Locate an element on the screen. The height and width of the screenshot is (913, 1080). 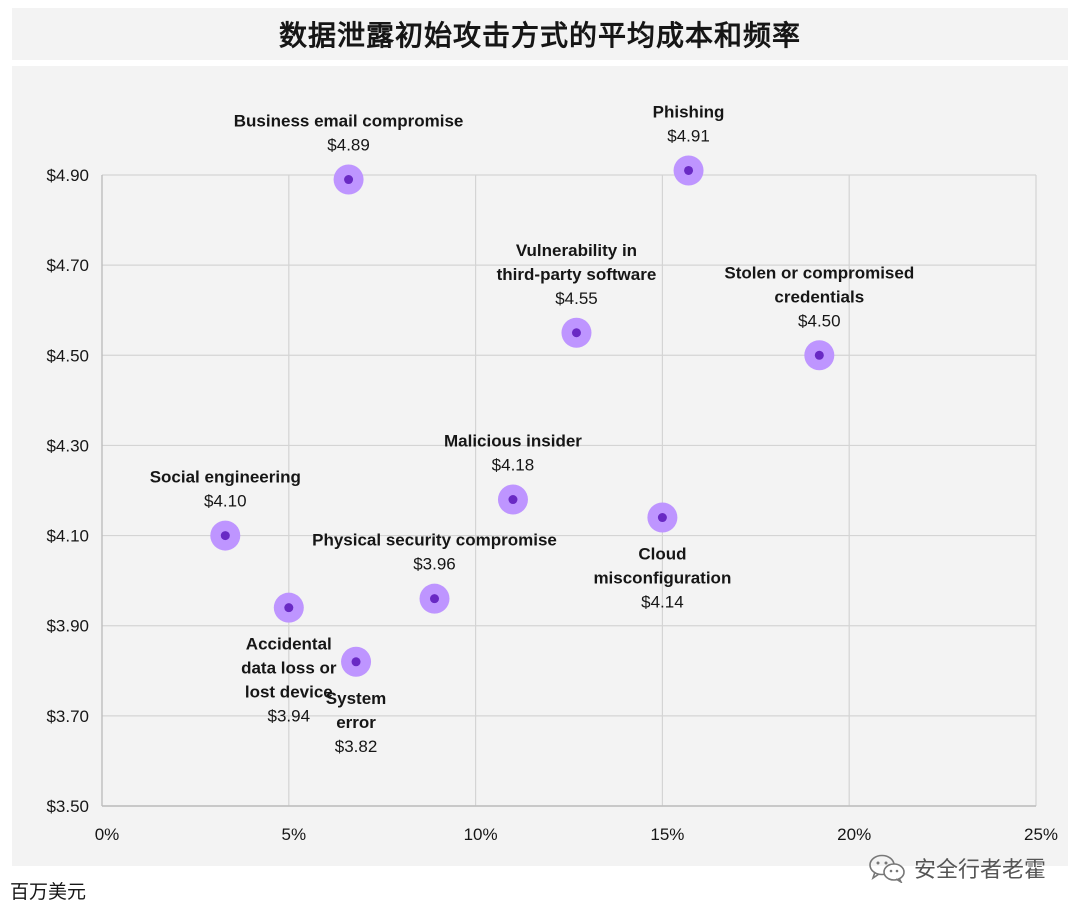
title-bar: 数据泄露初始攻击方式的平均成本和频率 is located at coordinates (540, 34).